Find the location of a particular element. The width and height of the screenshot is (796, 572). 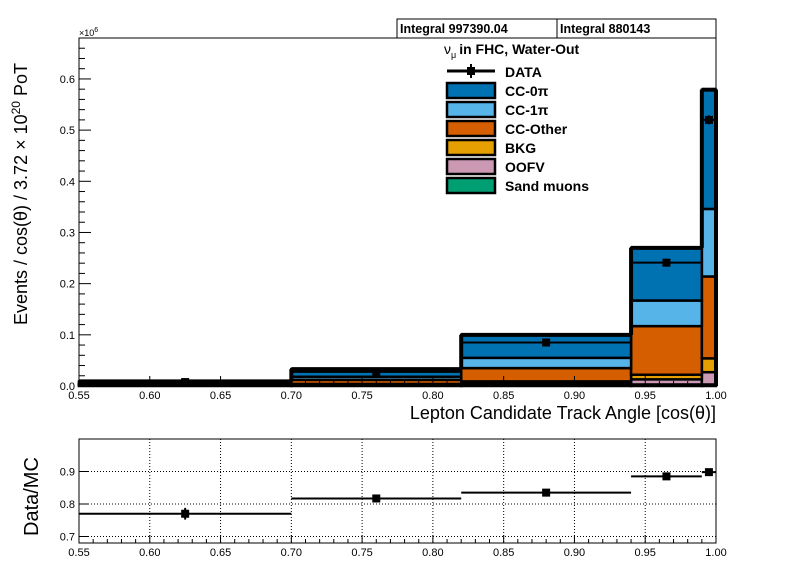

ratio-y-axis: 0.7 0.8 0.9 is located at coordinates (74, 505).